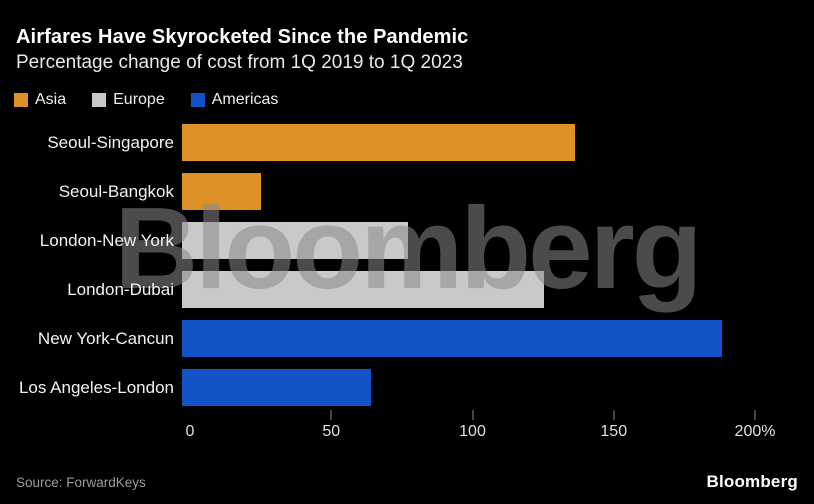  Describe the element at coordinates (81, 482) in the screenshot. I see `source-label: Source: ForwardKeys` at that location.